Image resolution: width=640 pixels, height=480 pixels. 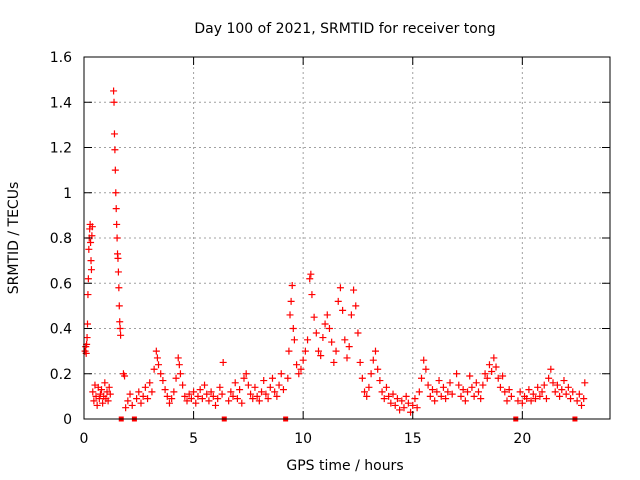 What do you see at coordinates (84, 439) in the screenshot?
I see `x-tick-label: 0` at bounding box center [84, 439].